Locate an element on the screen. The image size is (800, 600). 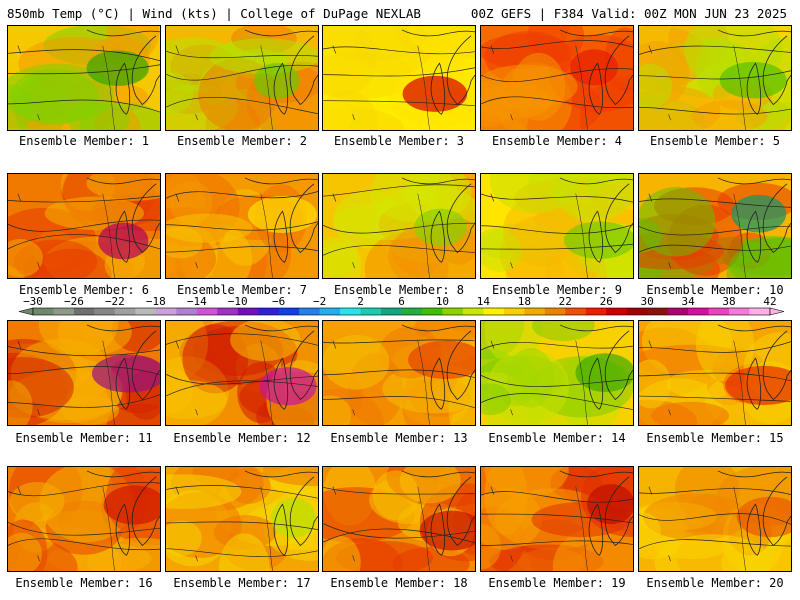
ensemble-member-label: Ensemble Member: 9 is located at coordinates (557, 290).